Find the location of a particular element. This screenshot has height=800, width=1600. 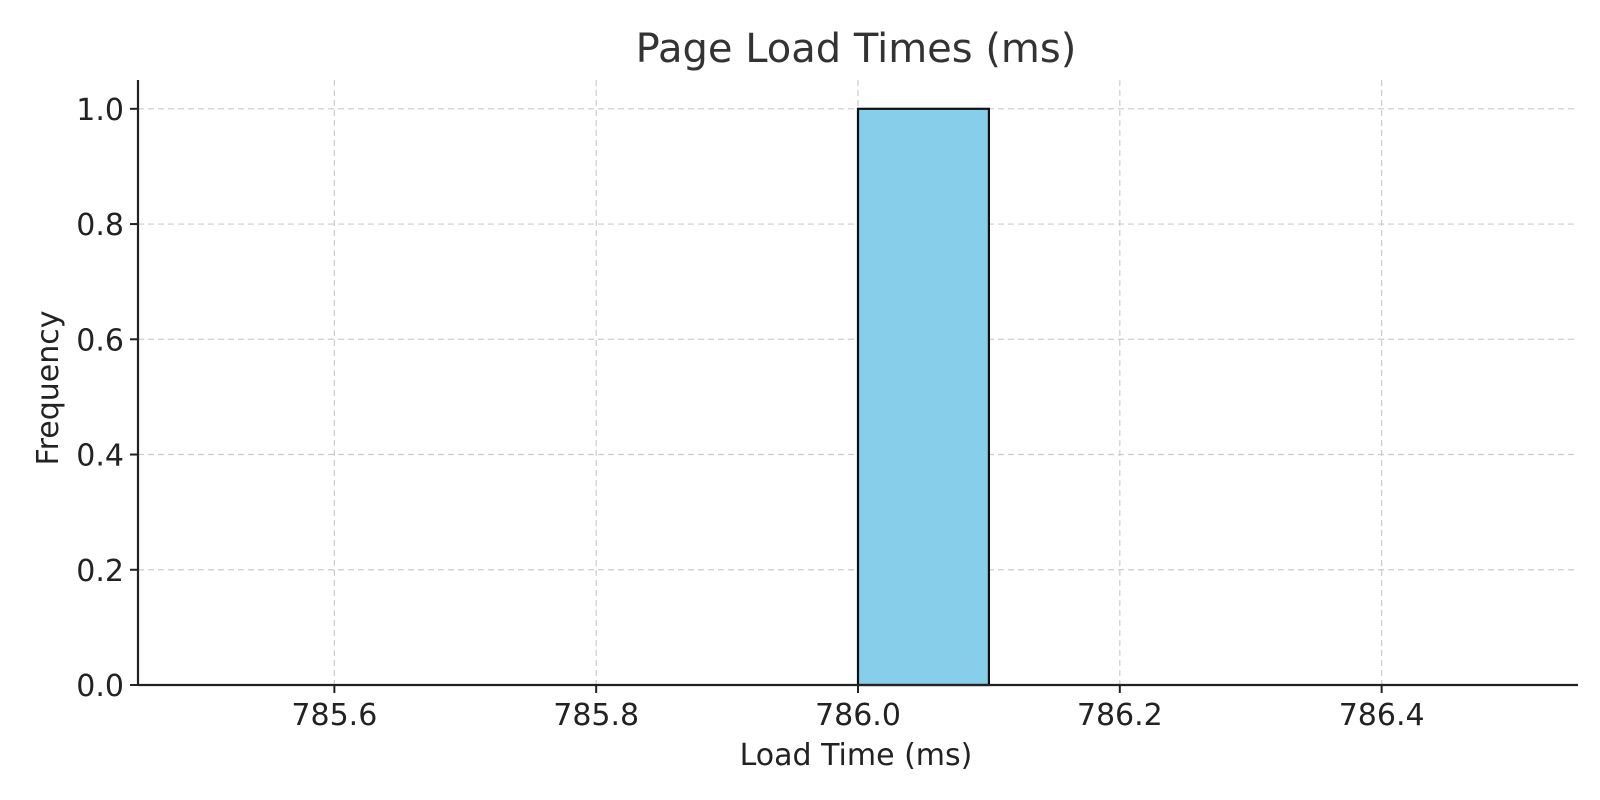

y-tick-label: 0.8 is located at coordinates (100, 225).